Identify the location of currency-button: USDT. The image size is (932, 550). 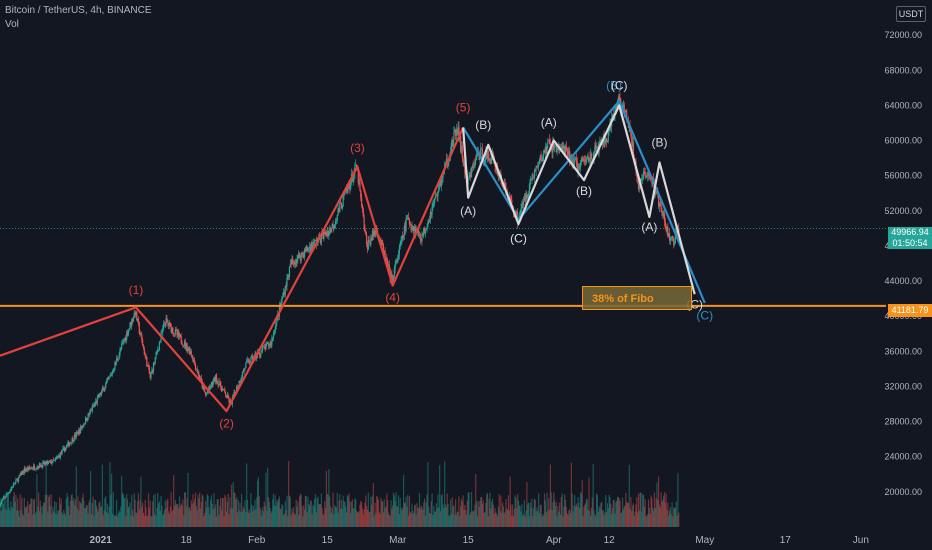
(911, 14).